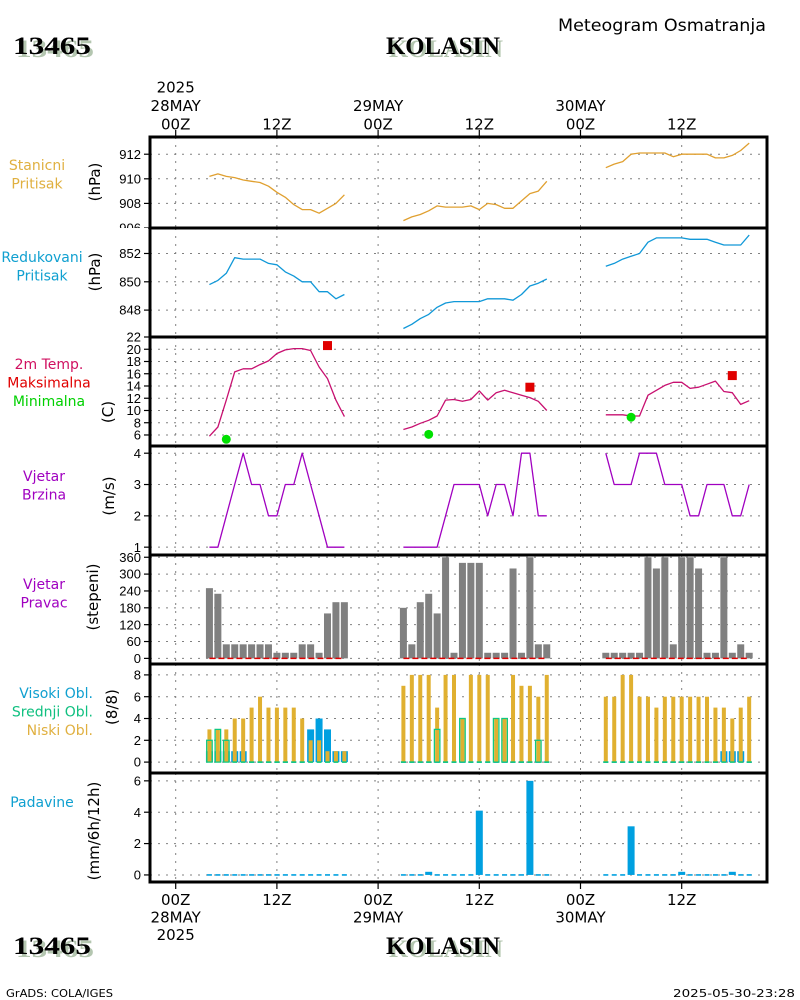  Describe the element at coordinates (443, 46) in the screenshot. I see `station-name: KOLASIN` at that location.